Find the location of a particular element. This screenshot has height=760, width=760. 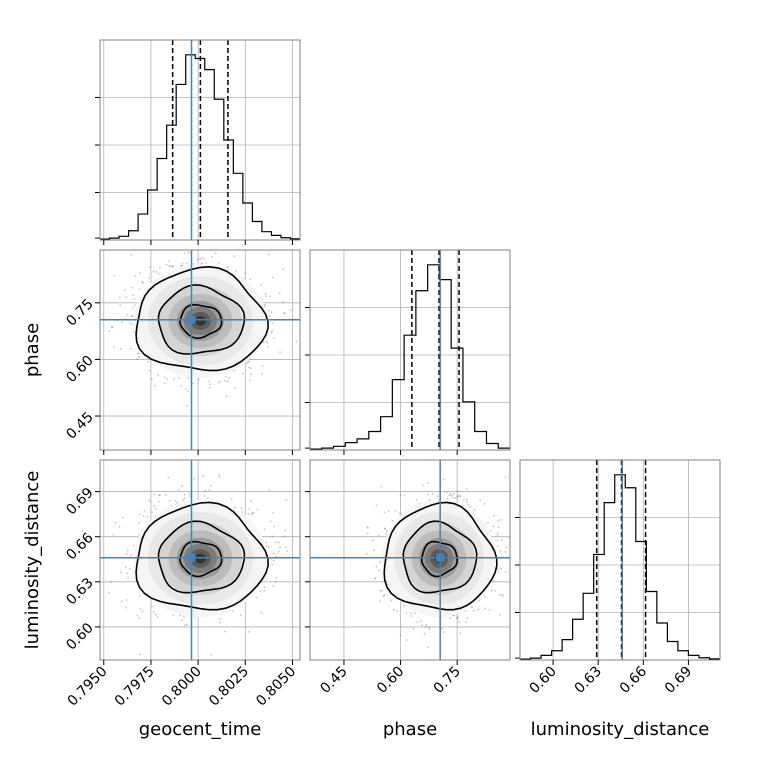

histogram-panel-luminosity_distance is located at coordinates (618, 562).